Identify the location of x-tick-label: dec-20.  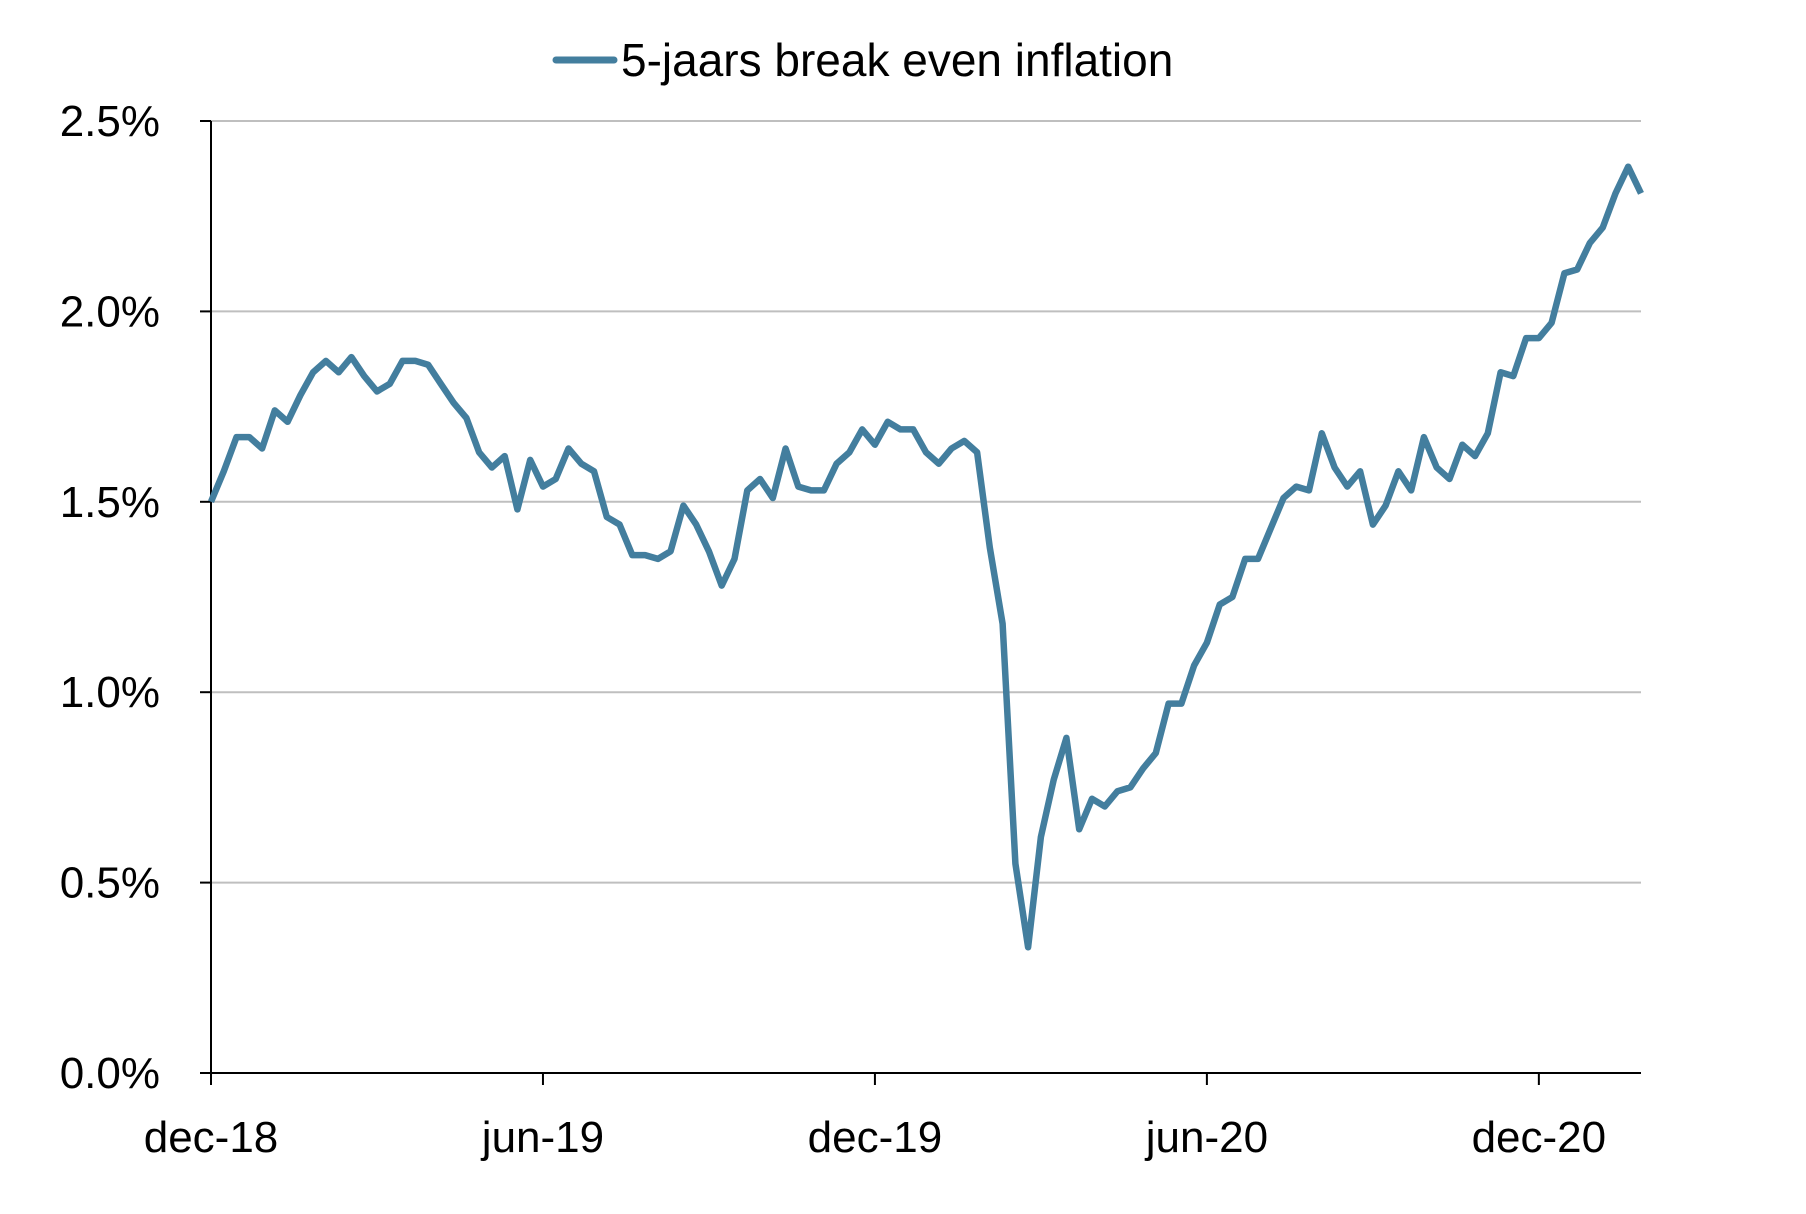
(1539, 1137).